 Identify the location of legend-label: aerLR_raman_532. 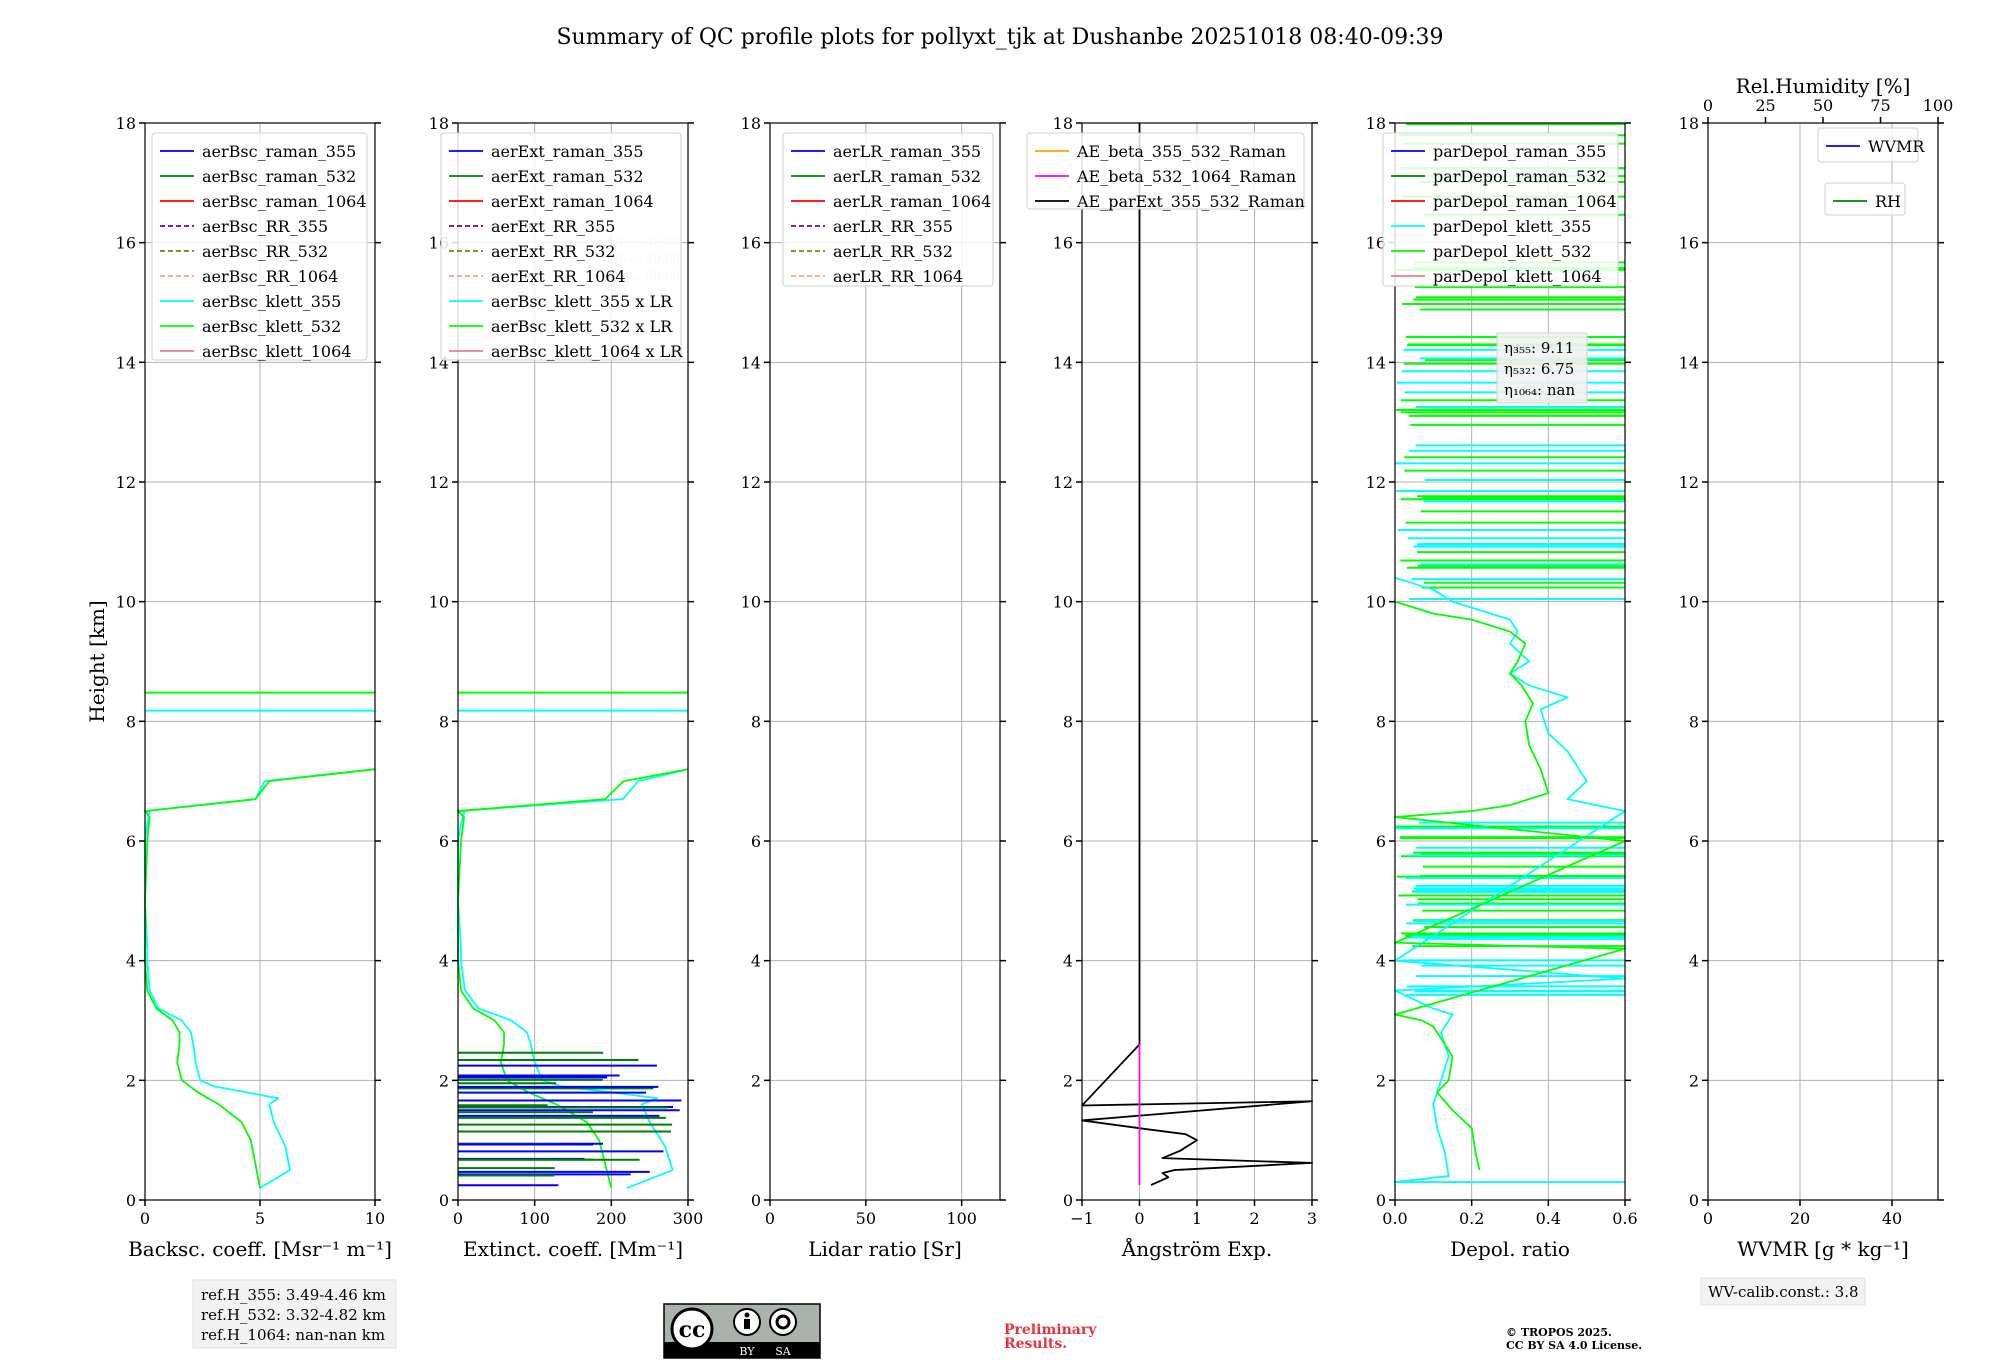
(907, 176).